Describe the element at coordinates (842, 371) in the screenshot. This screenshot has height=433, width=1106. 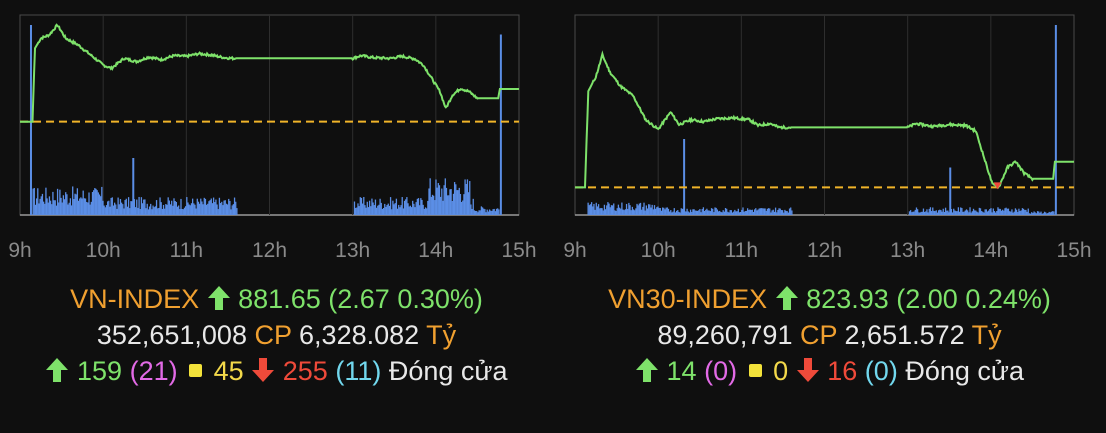
I see `decliners-count: 16` at that location.